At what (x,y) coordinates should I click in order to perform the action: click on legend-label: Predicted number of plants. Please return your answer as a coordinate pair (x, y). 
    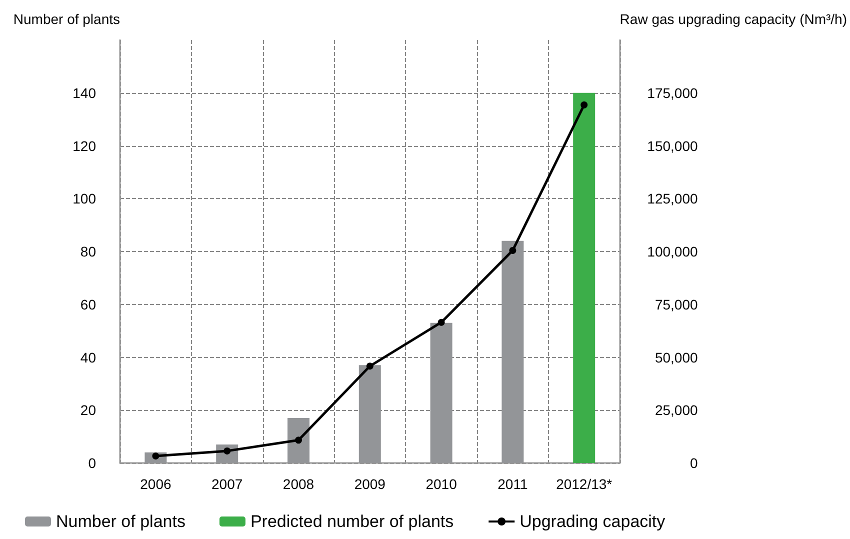
    Looking at the image, I should click on (352, 521).